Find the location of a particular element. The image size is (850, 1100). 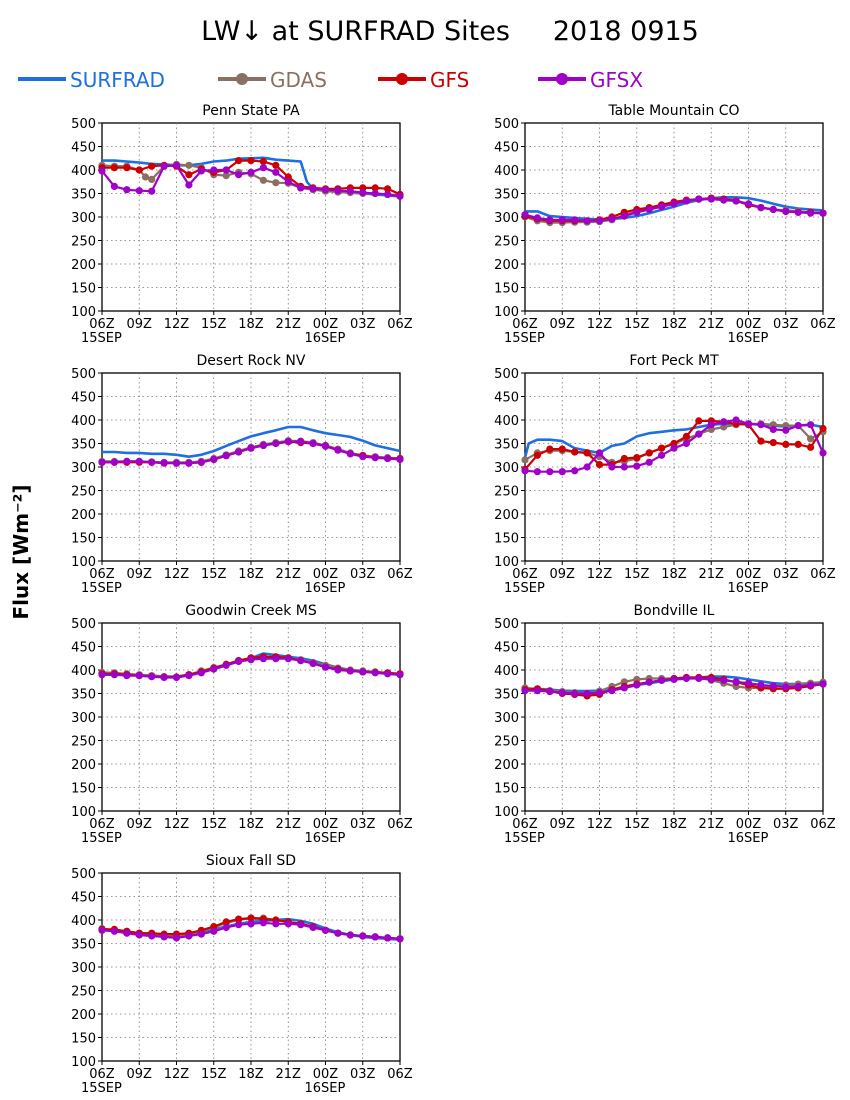

legend-marker is located at coordinates (242, 79).